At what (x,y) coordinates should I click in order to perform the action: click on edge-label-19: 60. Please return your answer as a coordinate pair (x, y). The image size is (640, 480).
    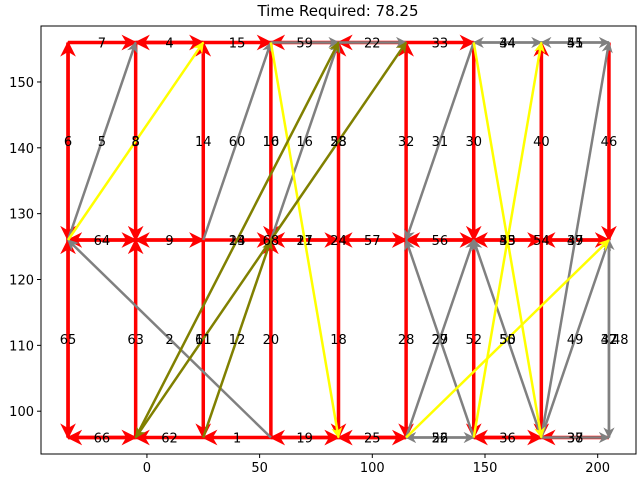
    Looking at the image, I should click on (237, 142).